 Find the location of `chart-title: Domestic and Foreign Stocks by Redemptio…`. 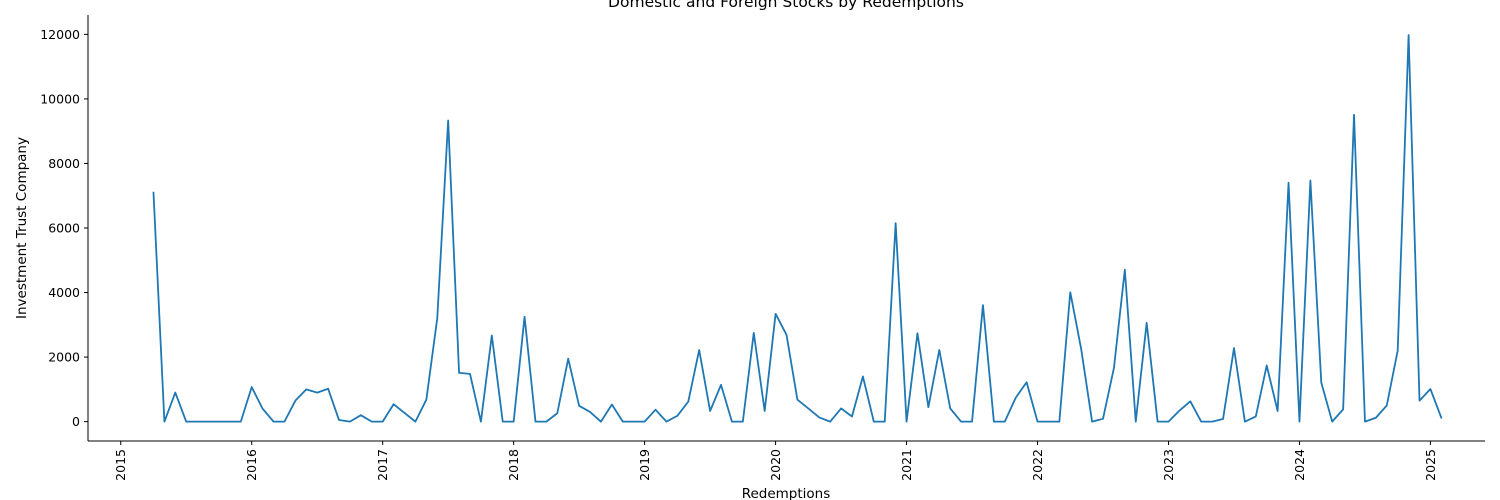

chart-title: Domestic and Foreign Stocks by Redemptio… is located at coordinates (786, 5).